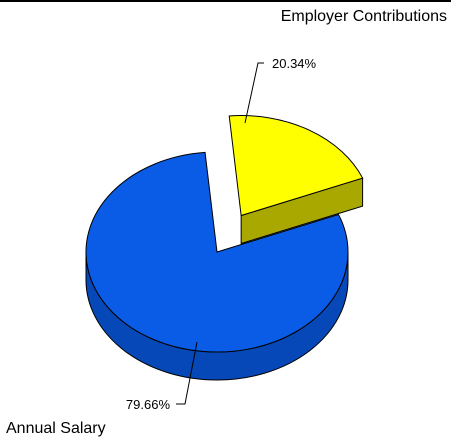  Describe the element at coordinates (254, 93) in the screenshot. I see `data-label-employer-contributions-leader` at that location.